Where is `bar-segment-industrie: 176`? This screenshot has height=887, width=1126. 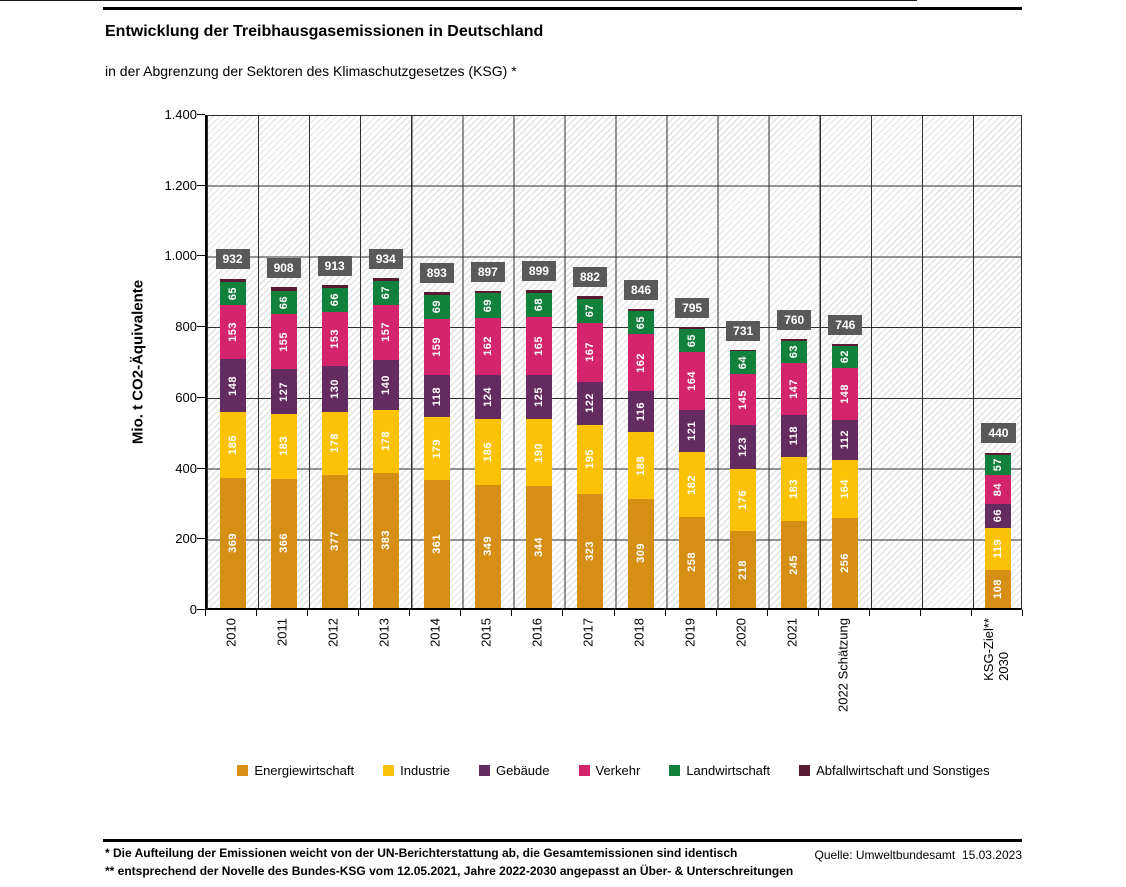
bar-segment-industrie: 176 is located at coordinates (743, 499).